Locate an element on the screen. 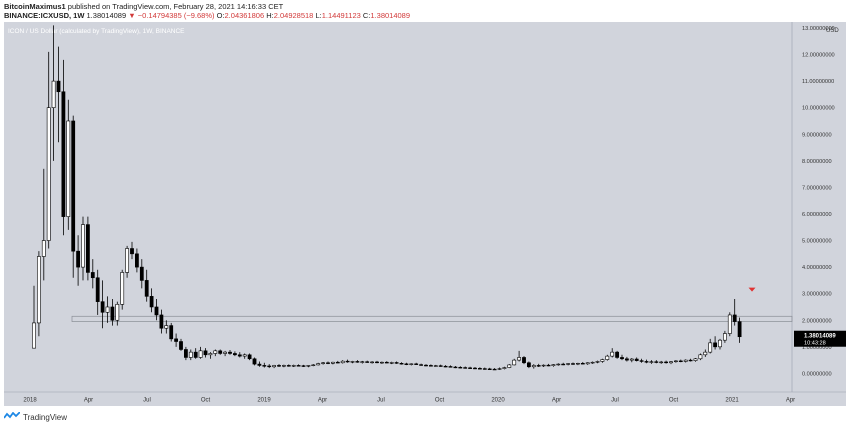 The image size is (850, 433). open-label: O: is located at coordinates (220, 15).